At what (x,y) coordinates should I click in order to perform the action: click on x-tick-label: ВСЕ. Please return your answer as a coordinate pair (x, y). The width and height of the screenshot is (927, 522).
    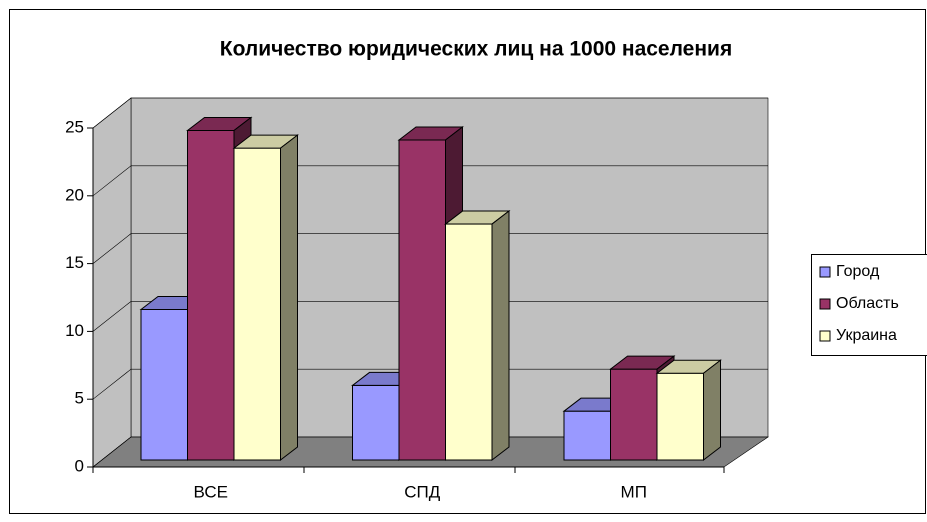
    Looking at the image, I should click on (211, 491).